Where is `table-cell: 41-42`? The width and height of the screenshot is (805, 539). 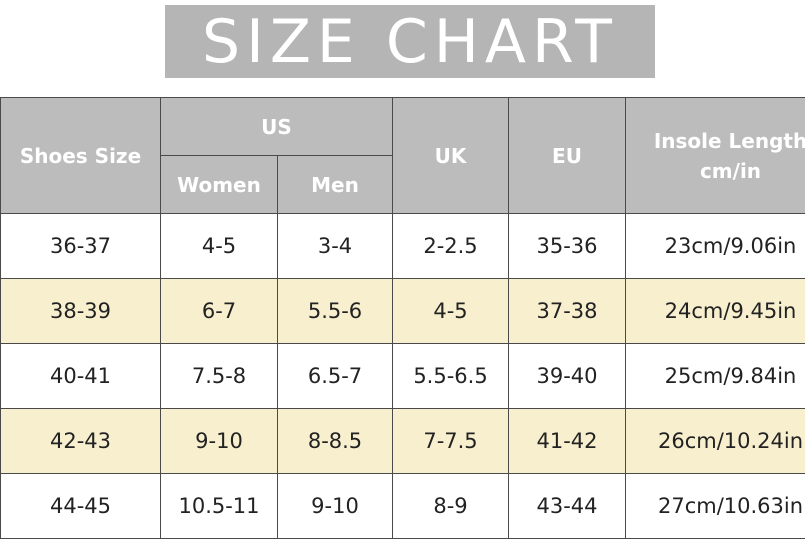 table-cell: 41-42 is located at coordinates (567, 441).